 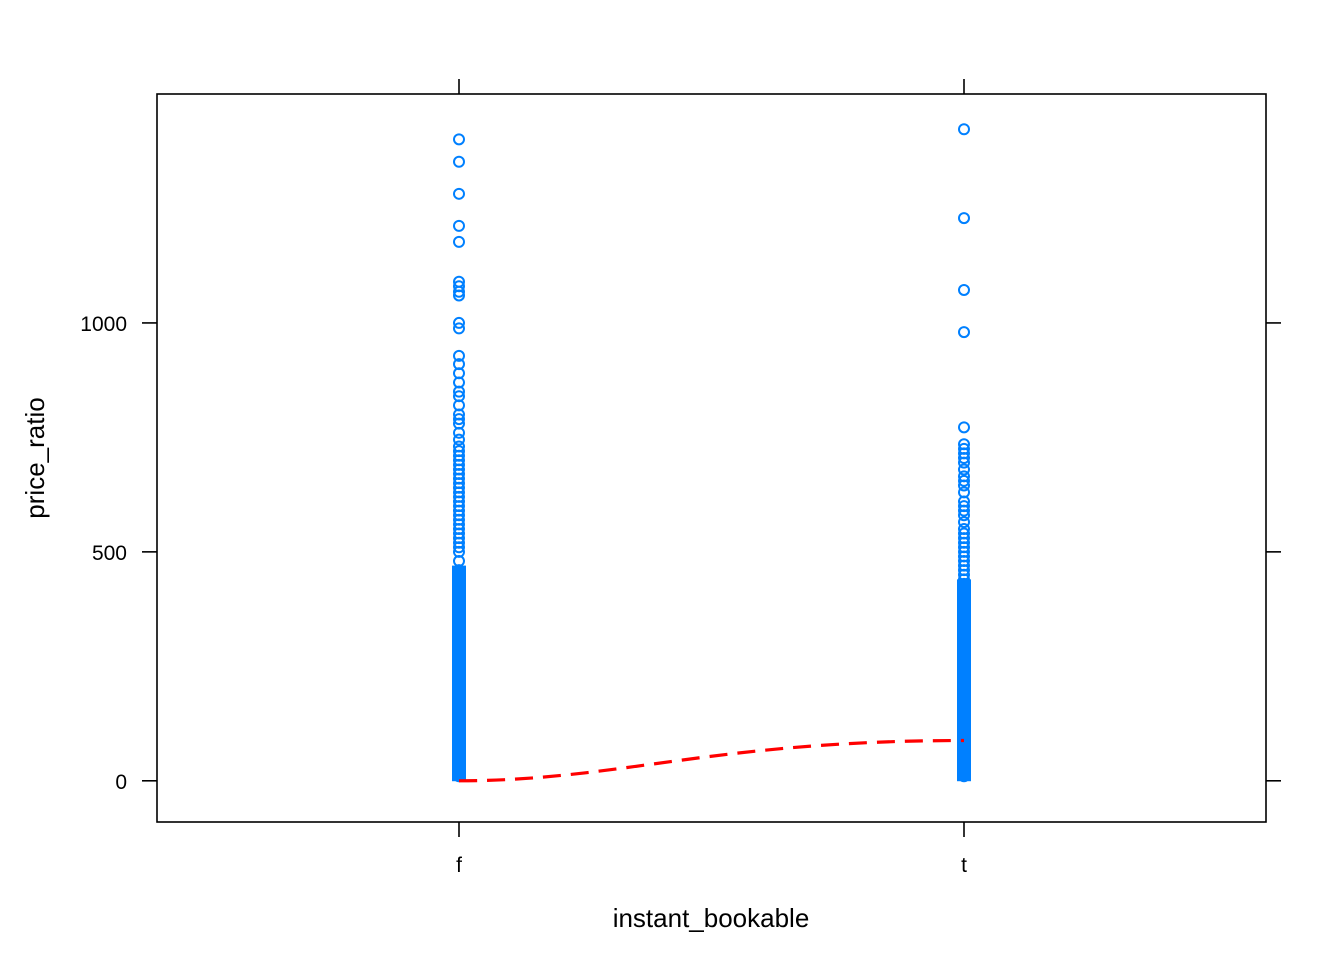 What do you see at coordinates (121, 782) in the screenshot?
I see `y-tick-label: 0` at bounding box center [121, 782].